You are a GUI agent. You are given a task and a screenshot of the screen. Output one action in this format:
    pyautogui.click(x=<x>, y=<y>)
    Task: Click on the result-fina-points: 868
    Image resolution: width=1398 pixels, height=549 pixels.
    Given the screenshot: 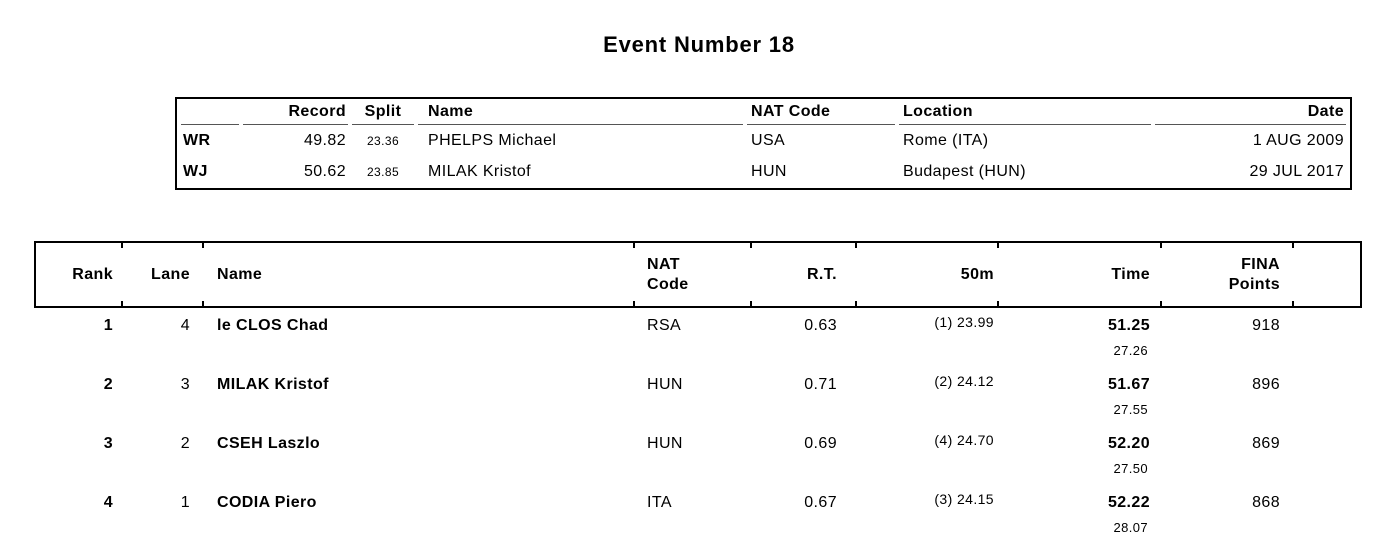 What is the action you would take?
    pyautogui.click(x=1266, y=502)
    